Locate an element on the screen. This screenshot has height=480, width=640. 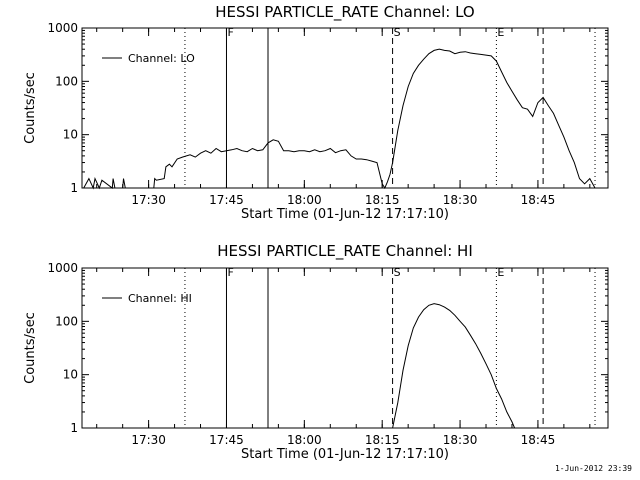
chart2-y-axis-label: Counts/sec is located at coordinates (30, 348).